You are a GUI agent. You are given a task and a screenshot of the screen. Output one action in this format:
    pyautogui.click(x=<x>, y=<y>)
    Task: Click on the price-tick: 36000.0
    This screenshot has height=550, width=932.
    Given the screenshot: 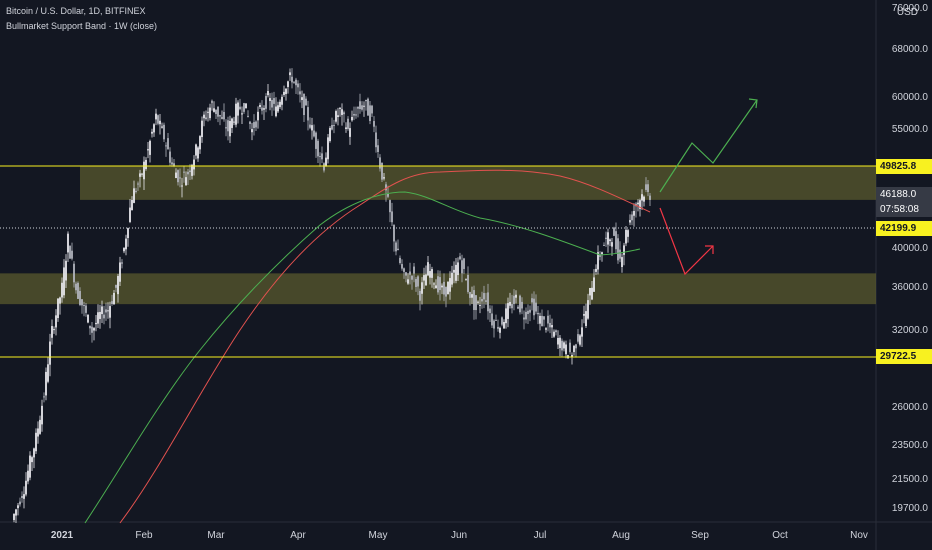 What is the action you would take?
    pyautogui.click(x=909, y=287)
    